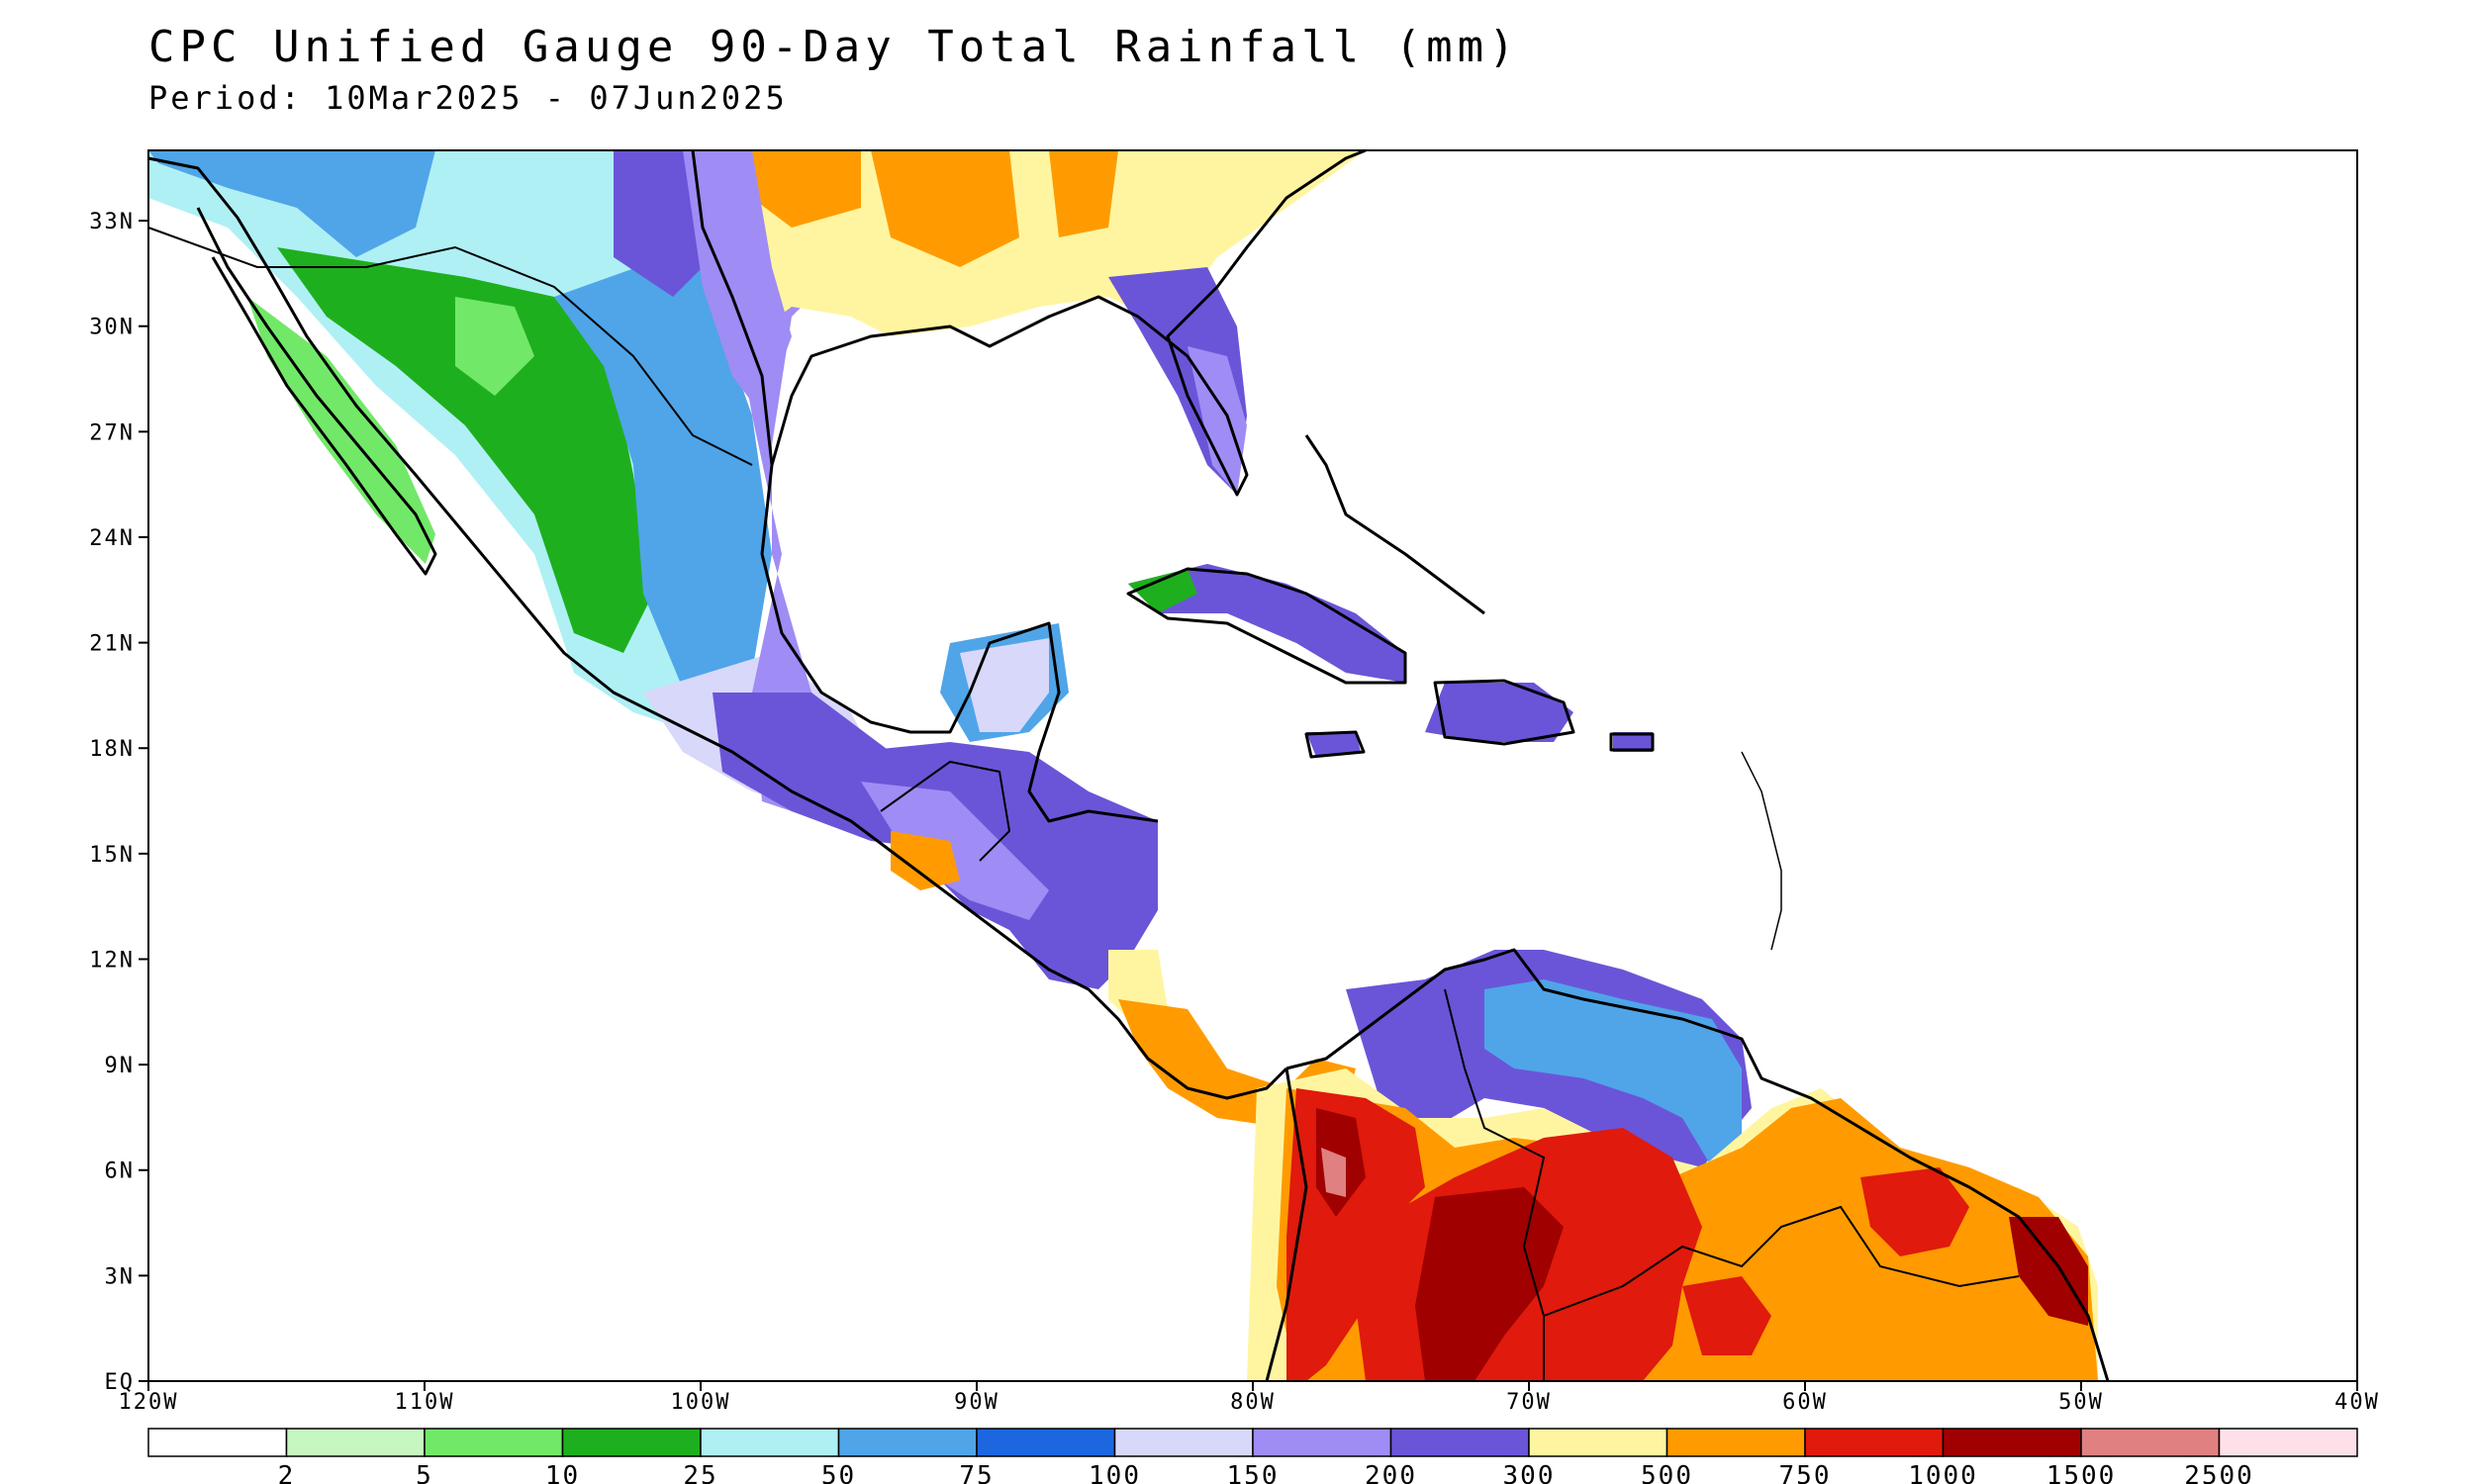 The height and width of the screenshot is (1484, 2474). I want to click on legend-label: 2500, so click(2219, 1472).